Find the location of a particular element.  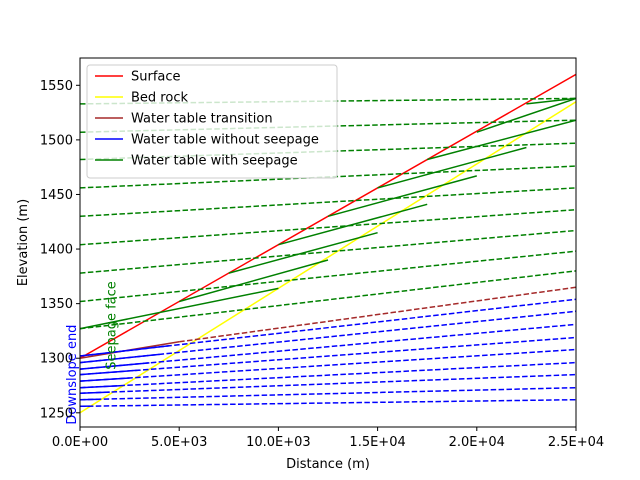

legend-entry-label: Surface is located at coordinates (156, 77).